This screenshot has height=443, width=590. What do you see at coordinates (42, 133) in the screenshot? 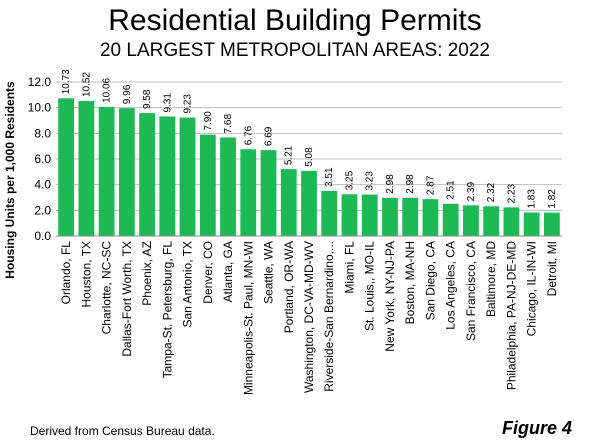
I see `y-tick-label: 8.0` at bounding box center [42, 133].